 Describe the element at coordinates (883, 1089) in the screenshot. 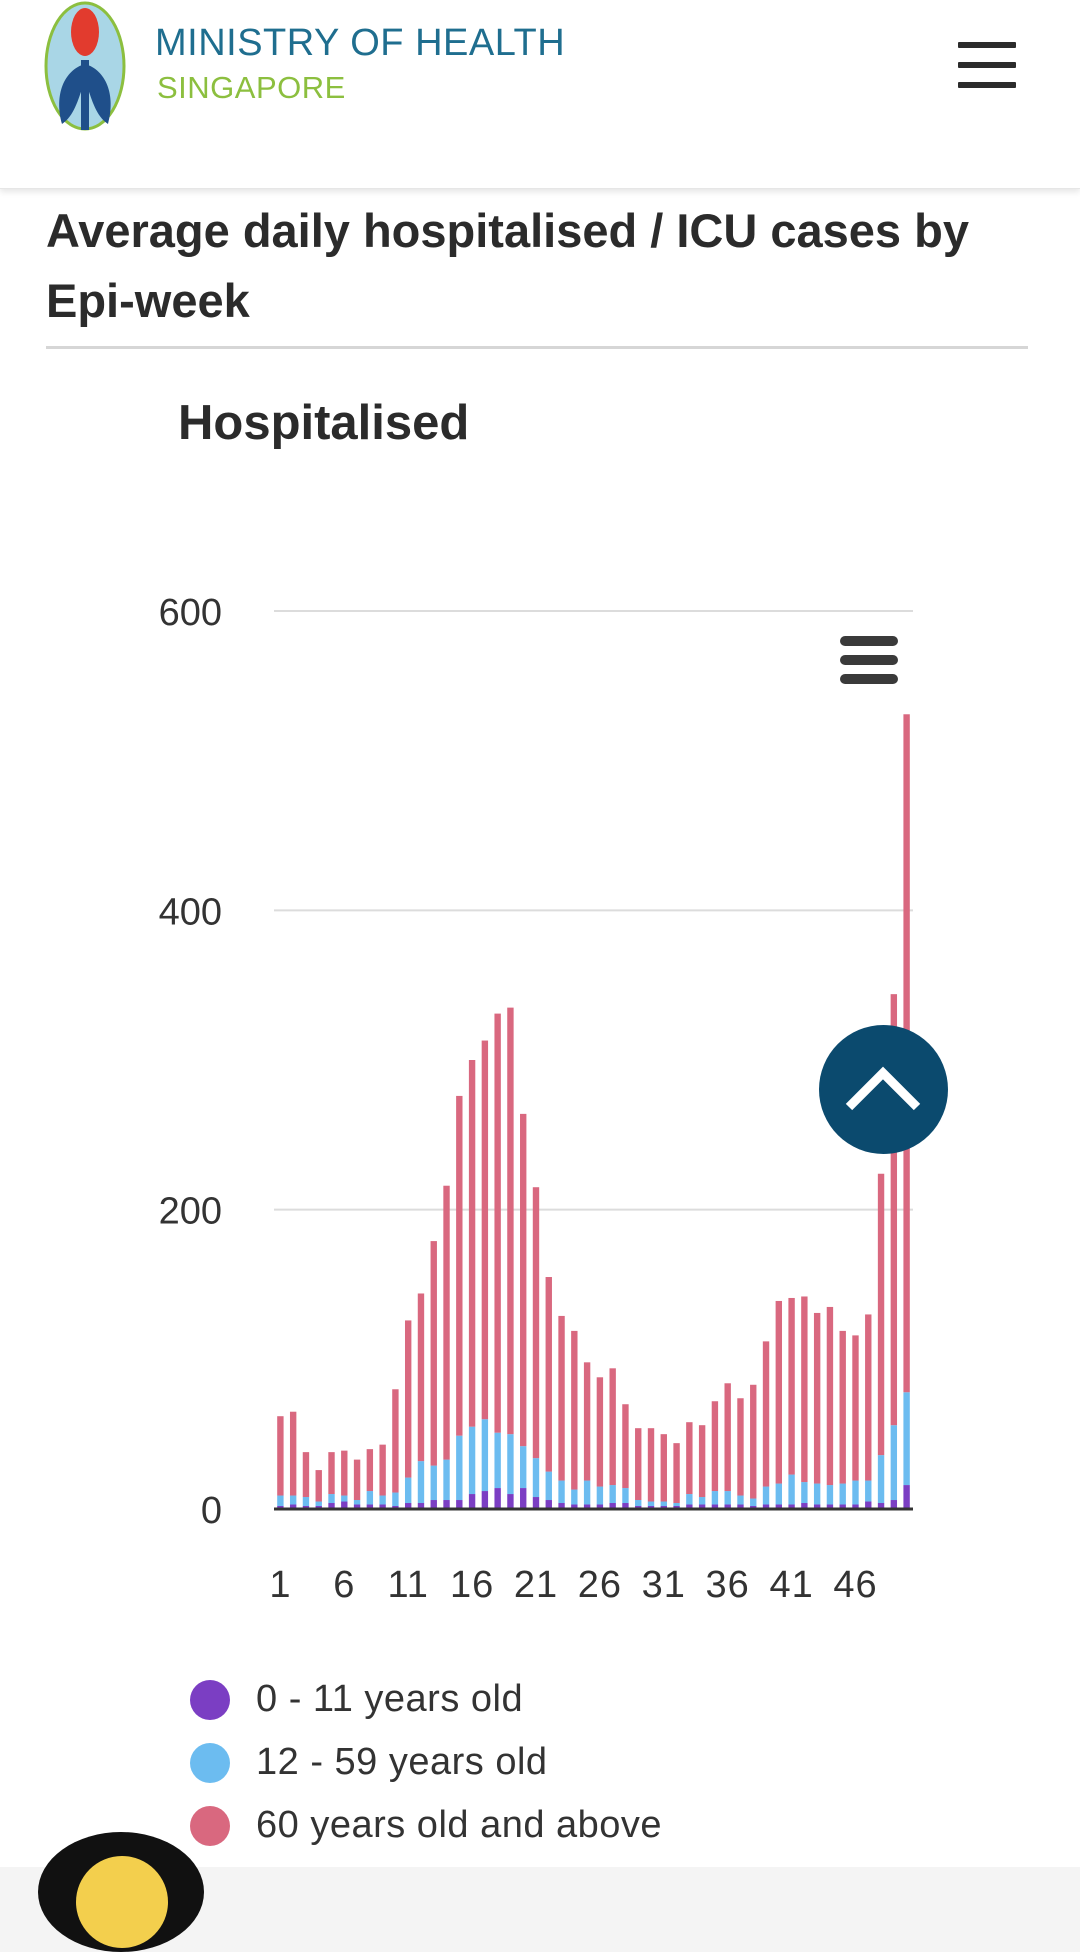

I see `scroll-to-top-button` at that location.